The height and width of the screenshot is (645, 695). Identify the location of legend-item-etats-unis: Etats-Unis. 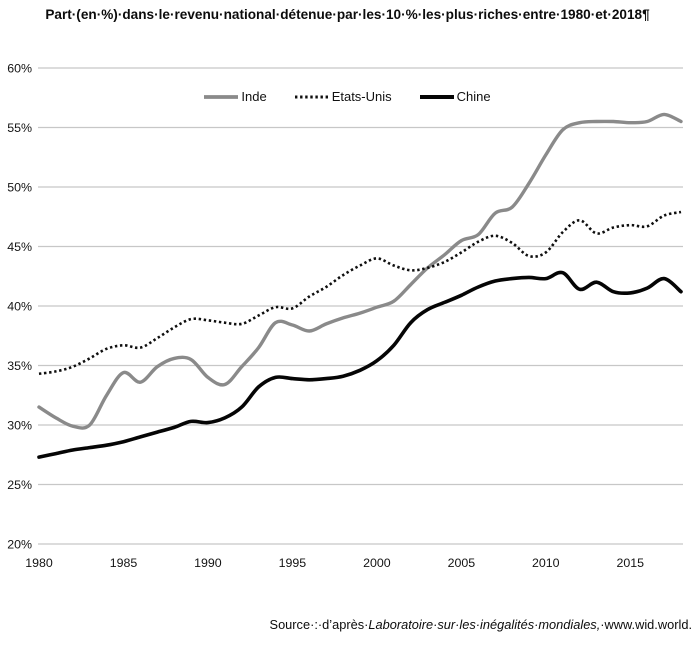
(343, 96).